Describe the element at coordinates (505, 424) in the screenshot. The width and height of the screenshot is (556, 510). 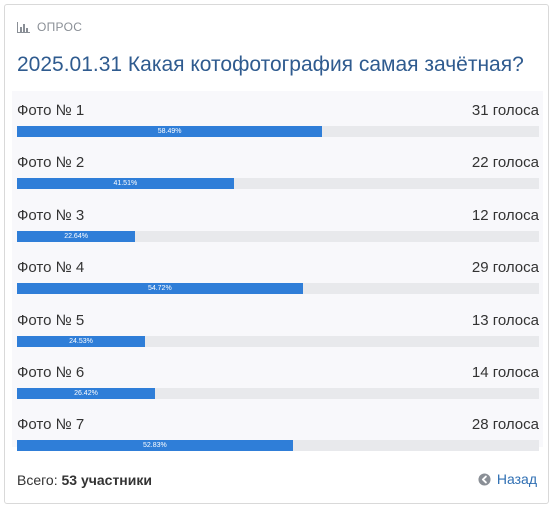
I see `option-votes: 28 голоса` at that location.